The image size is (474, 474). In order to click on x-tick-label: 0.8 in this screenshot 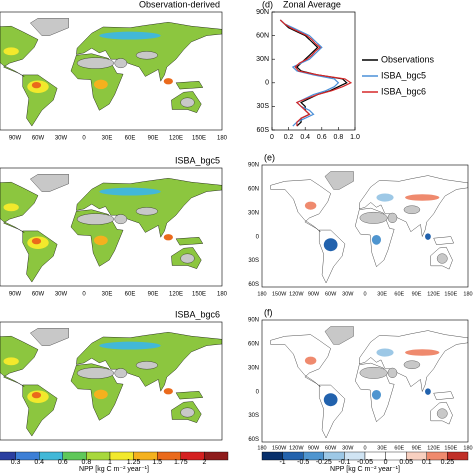, I will do `click(339, 137)`.